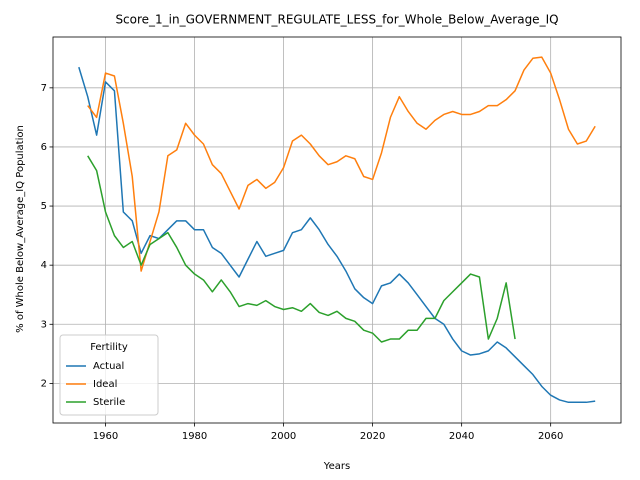 Image resolution: width=640 pixels, height=480 pixels. I want to click on x-tick-label: 1980, so click(194, 436).